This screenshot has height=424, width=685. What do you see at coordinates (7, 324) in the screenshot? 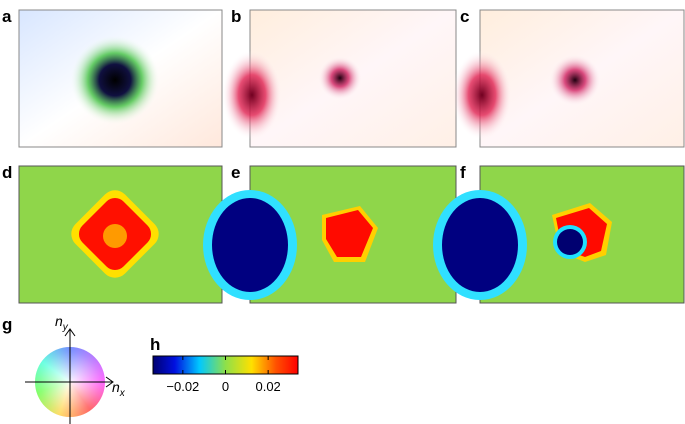
I see `panel-label: g` at bounding box center [7, 324].